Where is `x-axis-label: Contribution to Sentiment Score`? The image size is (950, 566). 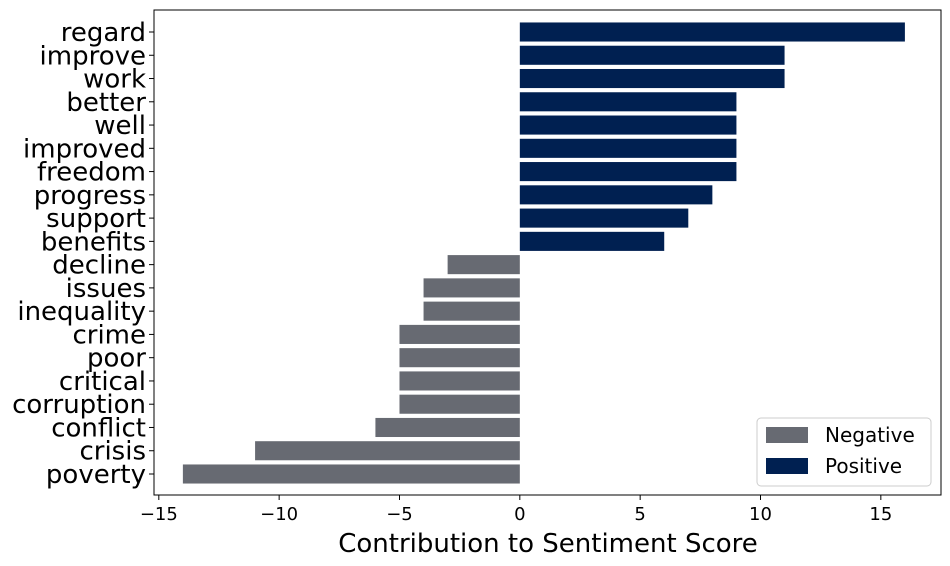
x-axis-label: Contribution to Sentiment Score is located at coordinates (548, 544).